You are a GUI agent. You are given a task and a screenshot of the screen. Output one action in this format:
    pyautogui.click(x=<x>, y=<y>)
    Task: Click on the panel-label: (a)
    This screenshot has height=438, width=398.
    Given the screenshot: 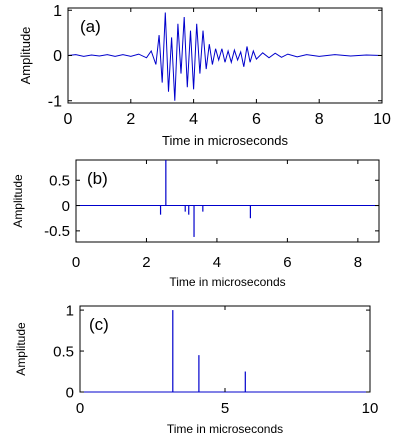 What is the action you would take?
    pyautogui.click(x=90, y=26)
    